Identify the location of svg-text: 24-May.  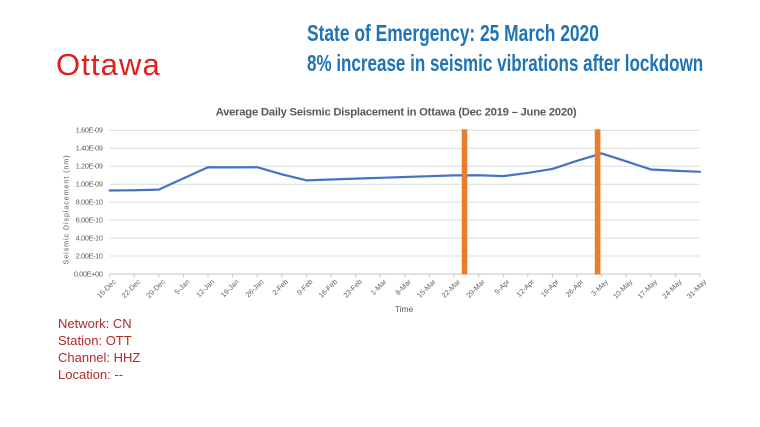
(672, 289).